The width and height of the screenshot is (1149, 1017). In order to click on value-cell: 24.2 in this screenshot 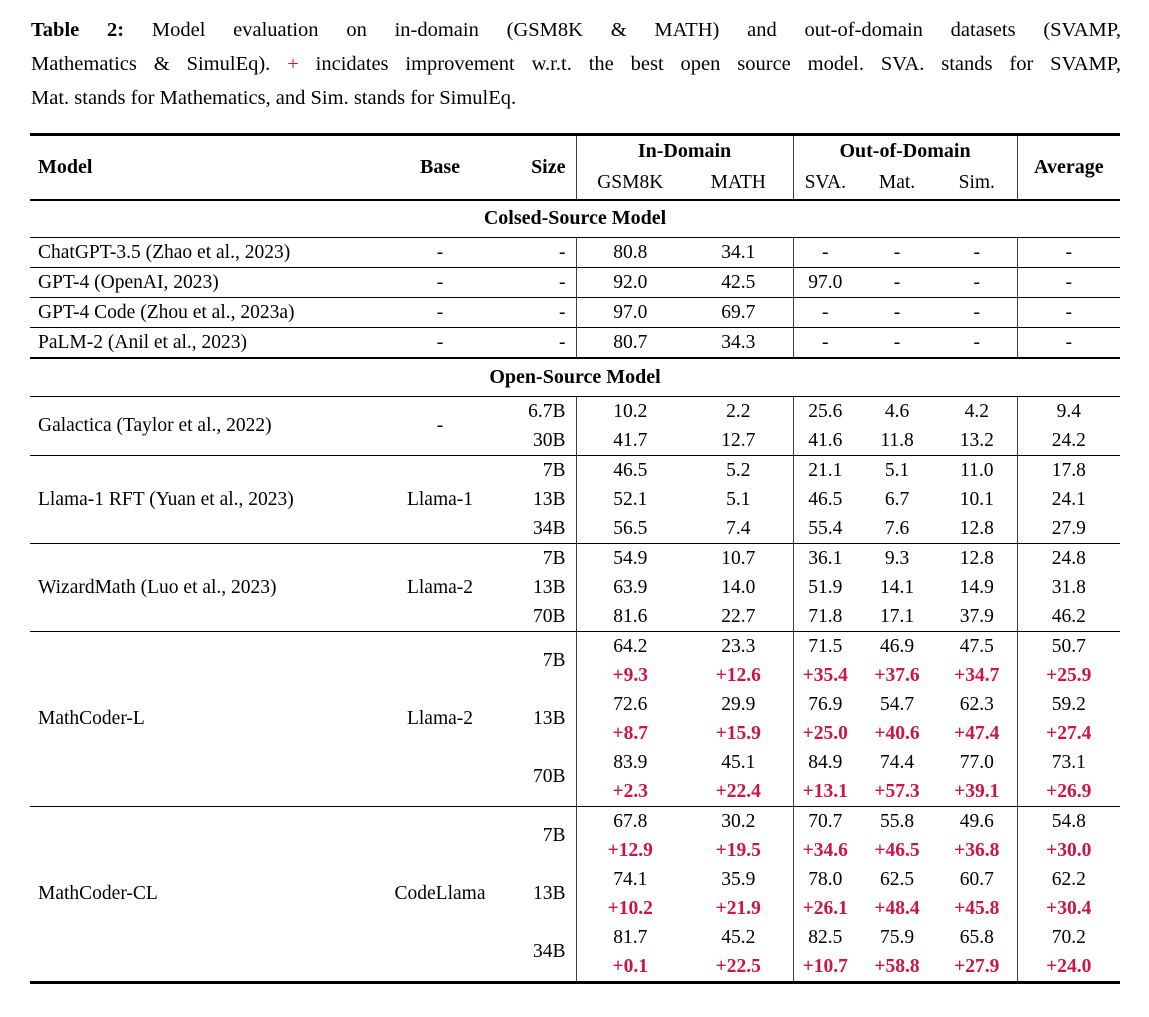, I will do `click(1068, 440)`.